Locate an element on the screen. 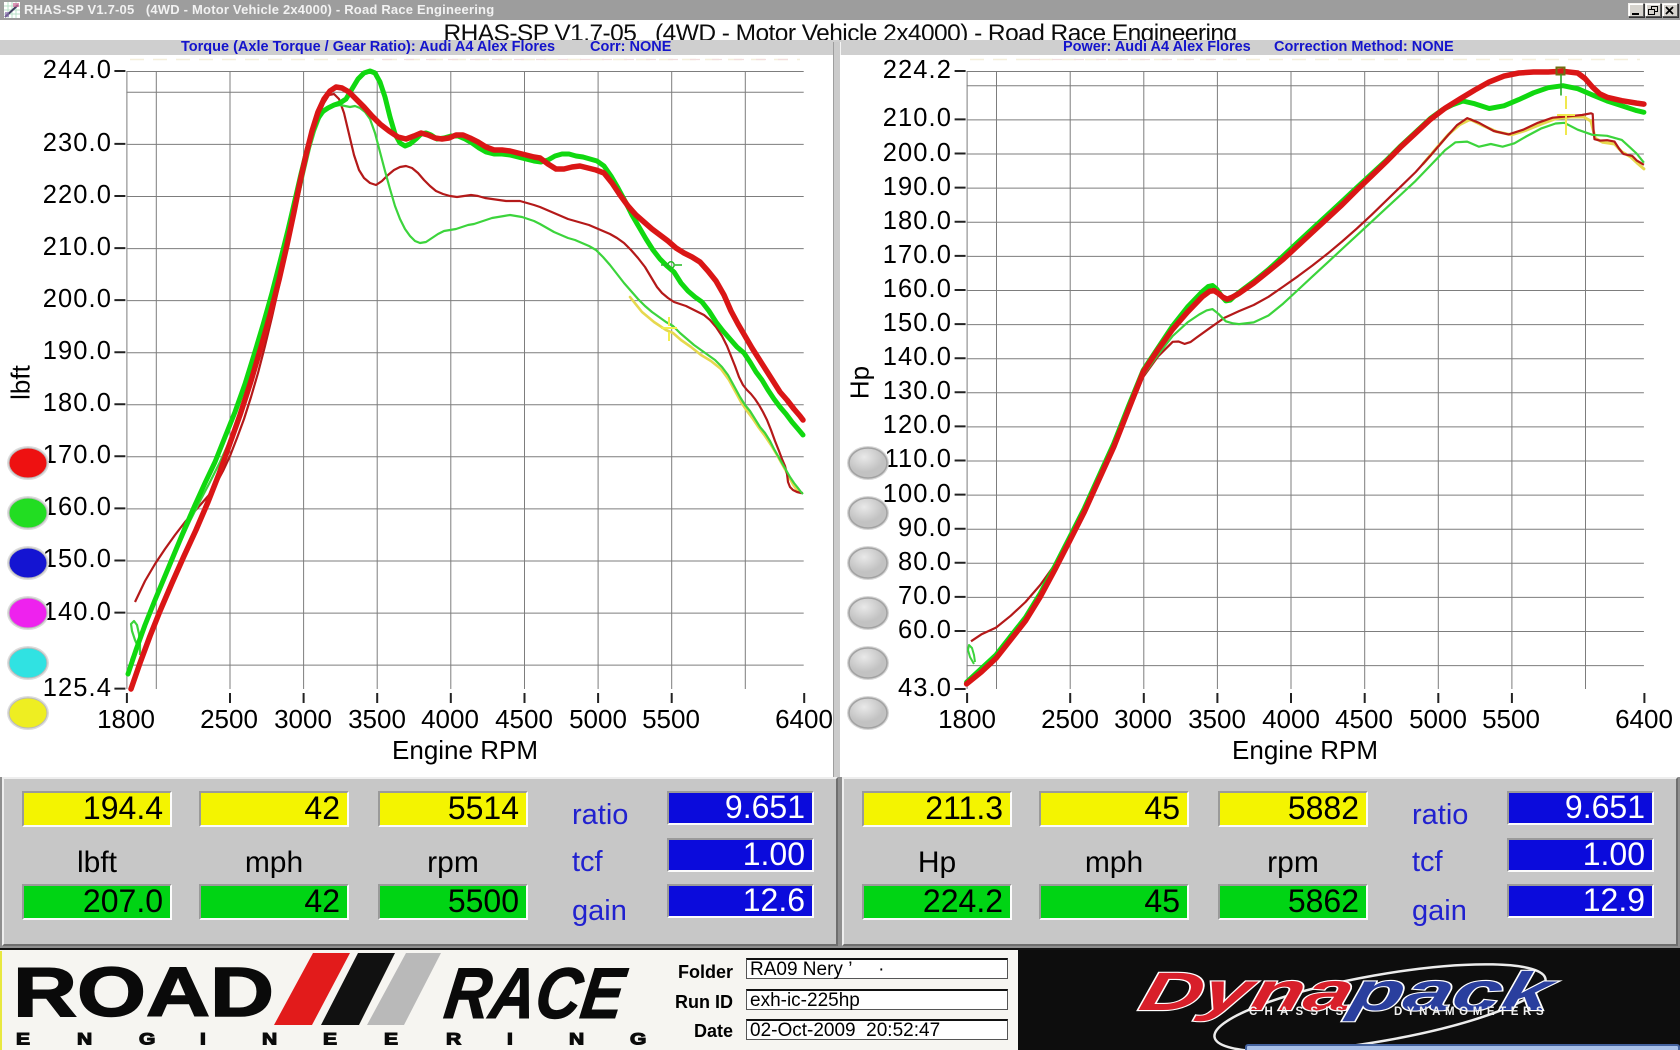 The width and height of the screenshot is (1680, 1050). svg-text: RACE is located at coordinates (536, 994).